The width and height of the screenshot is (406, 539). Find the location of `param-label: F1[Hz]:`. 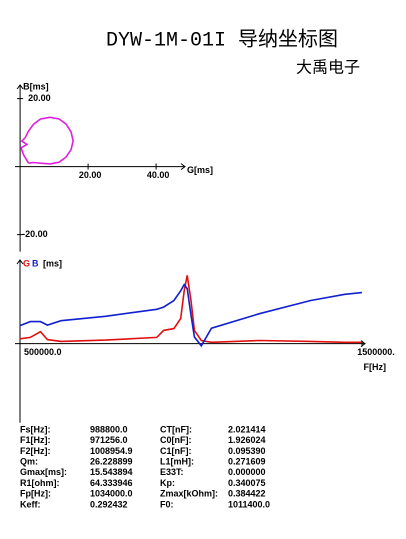

param-label: F1[Hz]: is located at coordinates (35, 440).